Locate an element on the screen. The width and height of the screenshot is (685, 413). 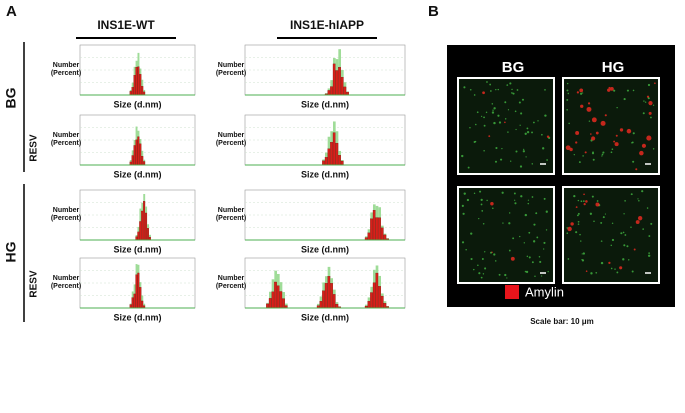
axis-label: Size (d.nm) is located at coordinates (325, 104).